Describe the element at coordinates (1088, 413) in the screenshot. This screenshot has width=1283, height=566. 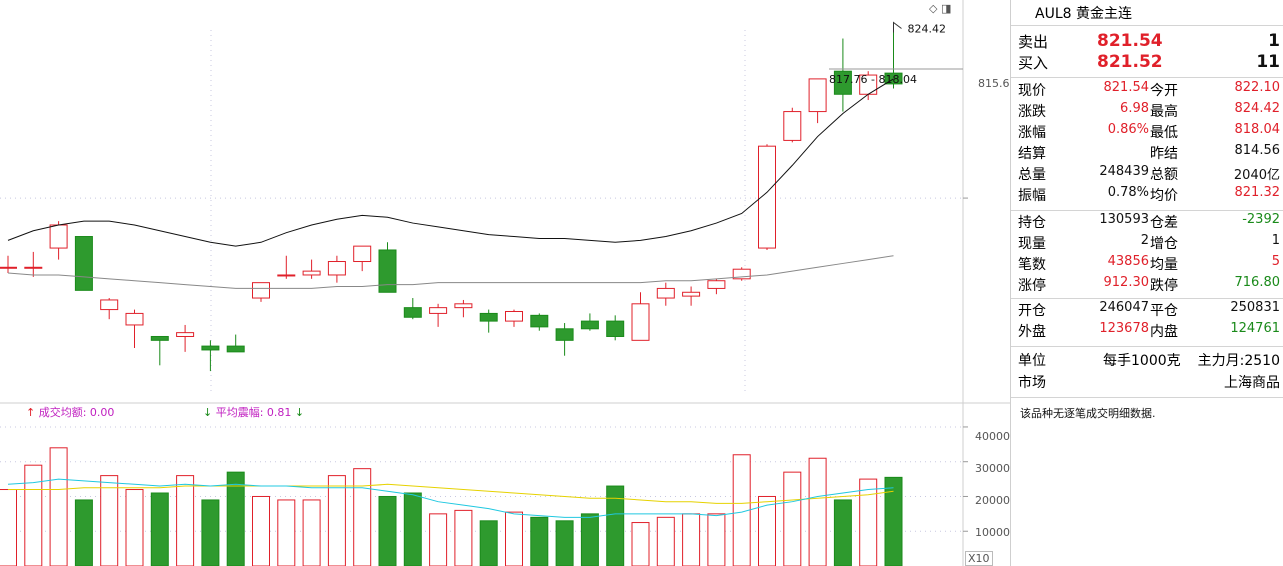
I see `tick-data-note: 该品种无逐笔成交明细数据.` at that location.